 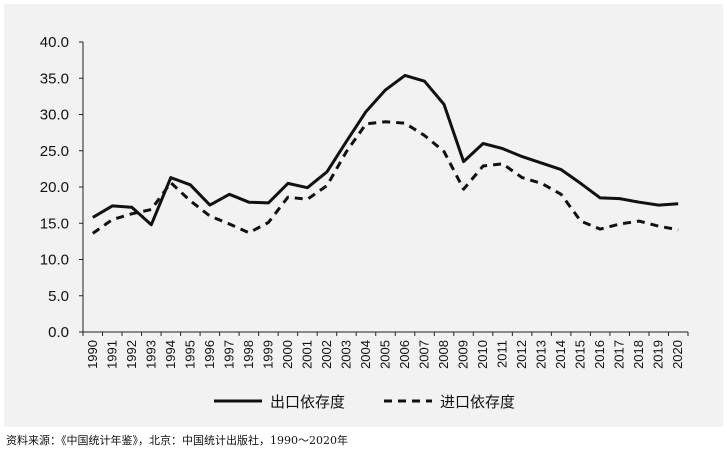 What do you see at coordinates (619, 354) in the screenshot?
I see `x-tick-label: 2017` at bounding box center [619, 354].